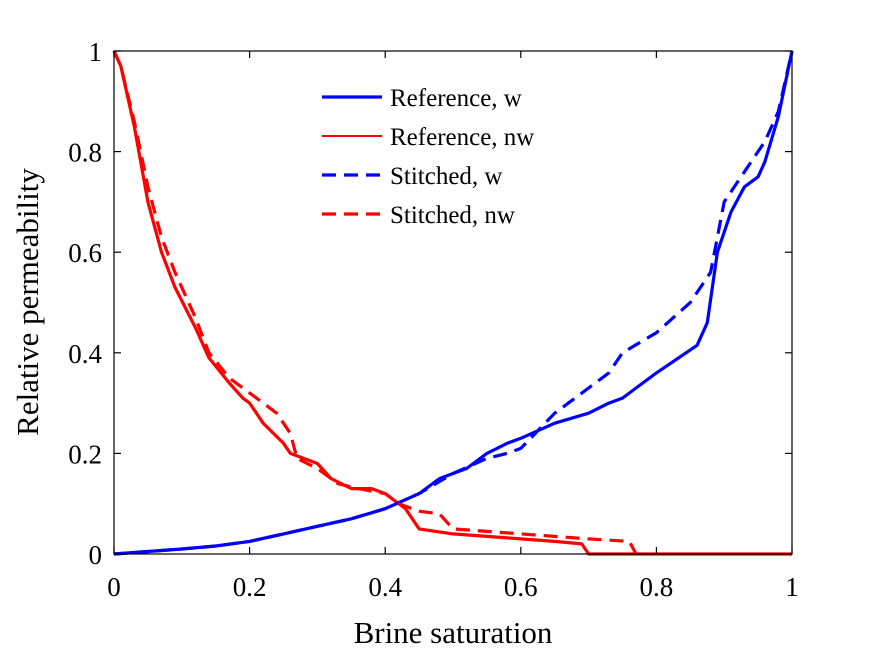 This screenshot has height=656, width=875. Describe the element at coordinates (96, 555) in the screenshot. I see `y-tick-label: 0` at that location.